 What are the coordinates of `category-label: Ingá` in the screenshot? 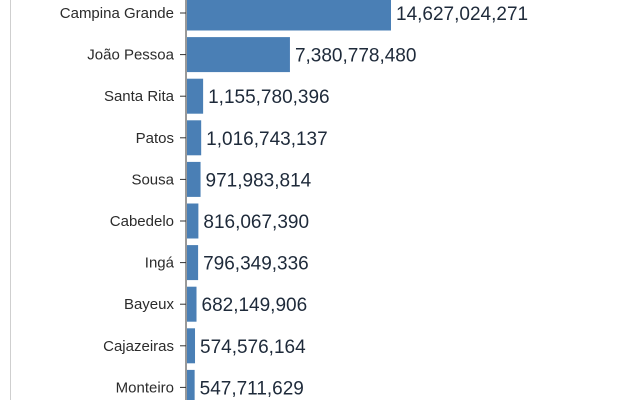 It's located at (160, 263).